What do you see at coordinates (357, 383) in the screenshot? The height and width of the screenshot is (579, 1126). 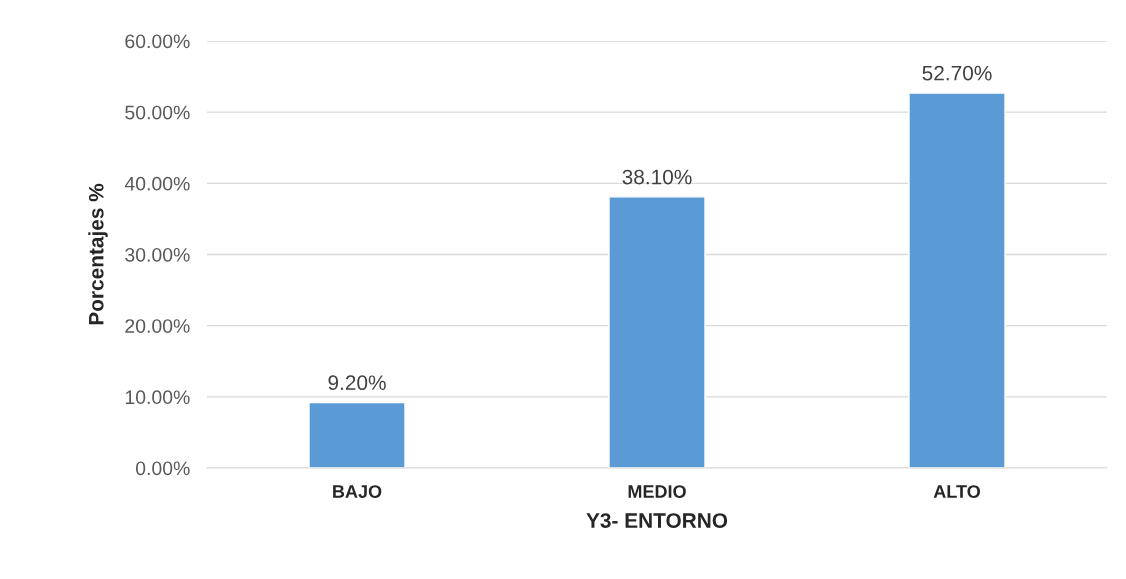 I see `data-label: 9.20%` at bounding box center [357, 383].